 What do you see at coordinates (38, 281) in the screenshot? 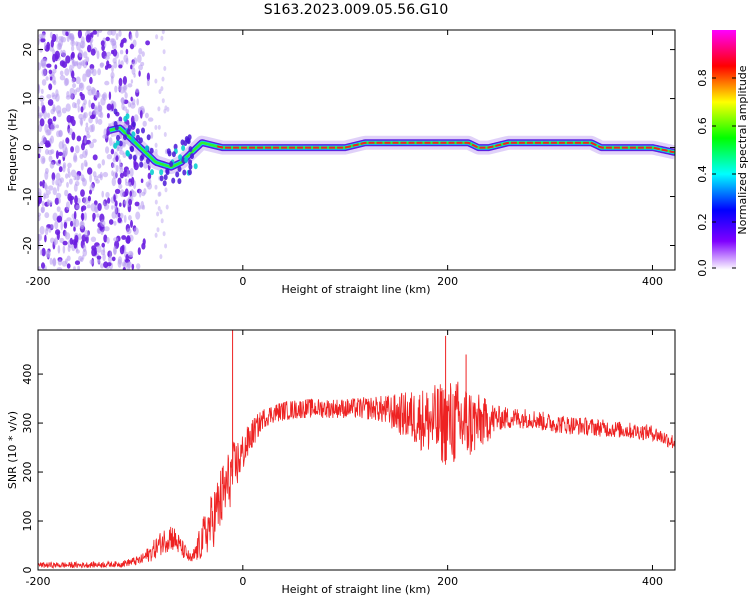
I see `x-tick-label: -200` at bounding box center [38, 281].